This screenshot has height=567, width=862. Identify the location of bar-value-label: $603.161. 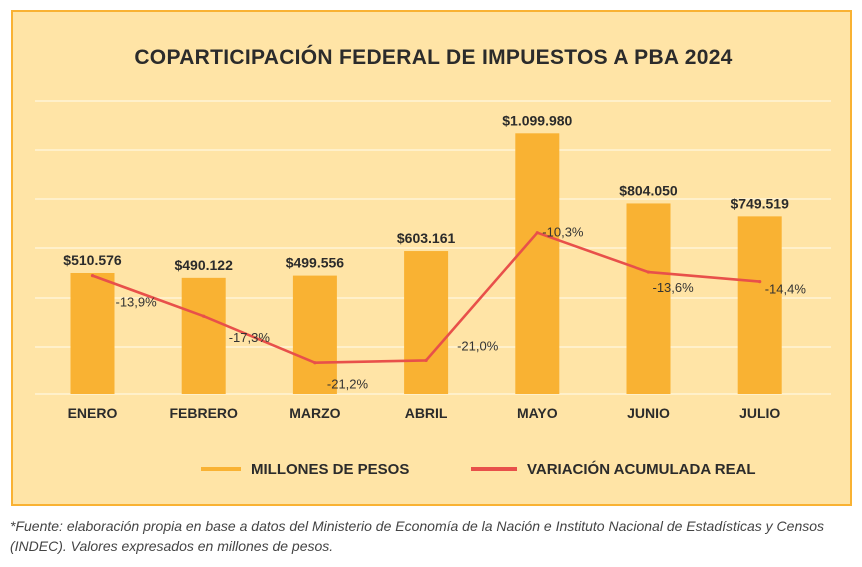
(426, 238).